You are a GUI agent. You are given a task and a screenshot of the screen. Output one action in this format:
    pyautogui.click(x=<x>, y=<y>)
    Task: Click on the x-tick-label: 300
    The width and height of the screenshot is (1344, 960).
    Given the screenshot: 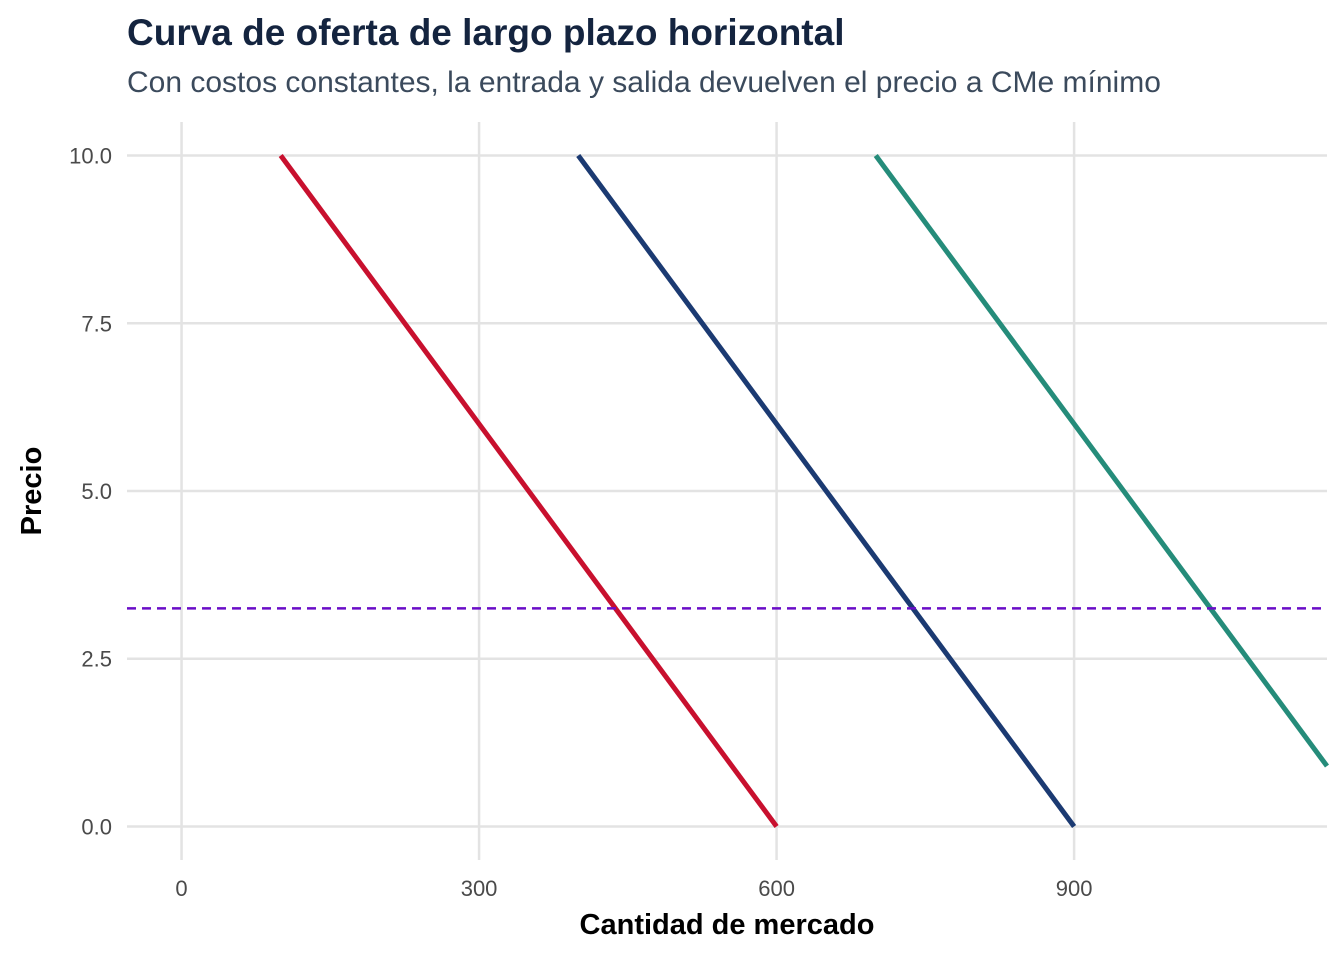 What is the action you would take?
    pyautogui.click(x=479, y=888)
    